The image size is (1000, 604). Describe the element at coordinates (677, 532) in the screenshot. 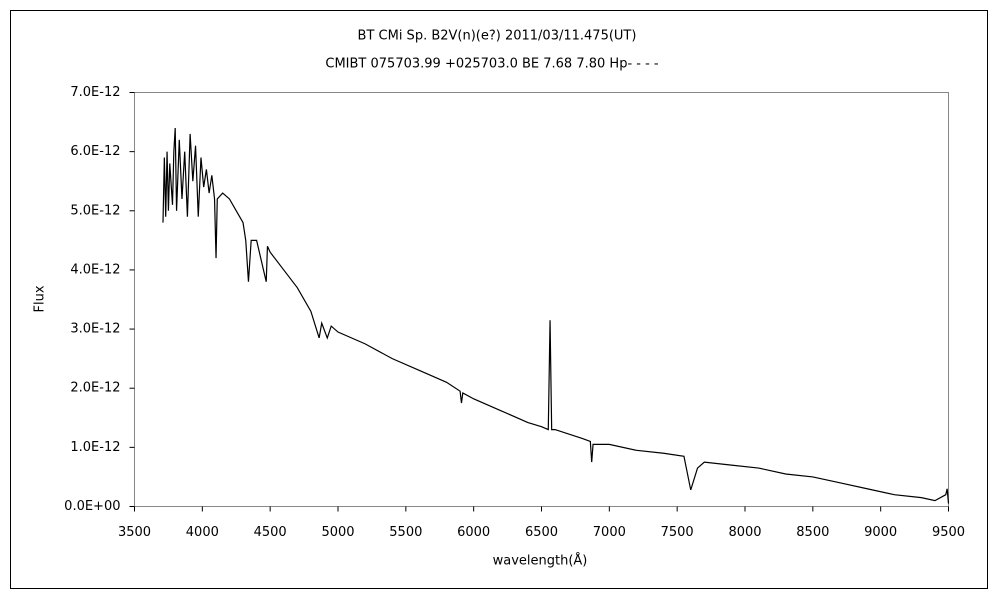

I see `x-tick-label: 7500` at that location.